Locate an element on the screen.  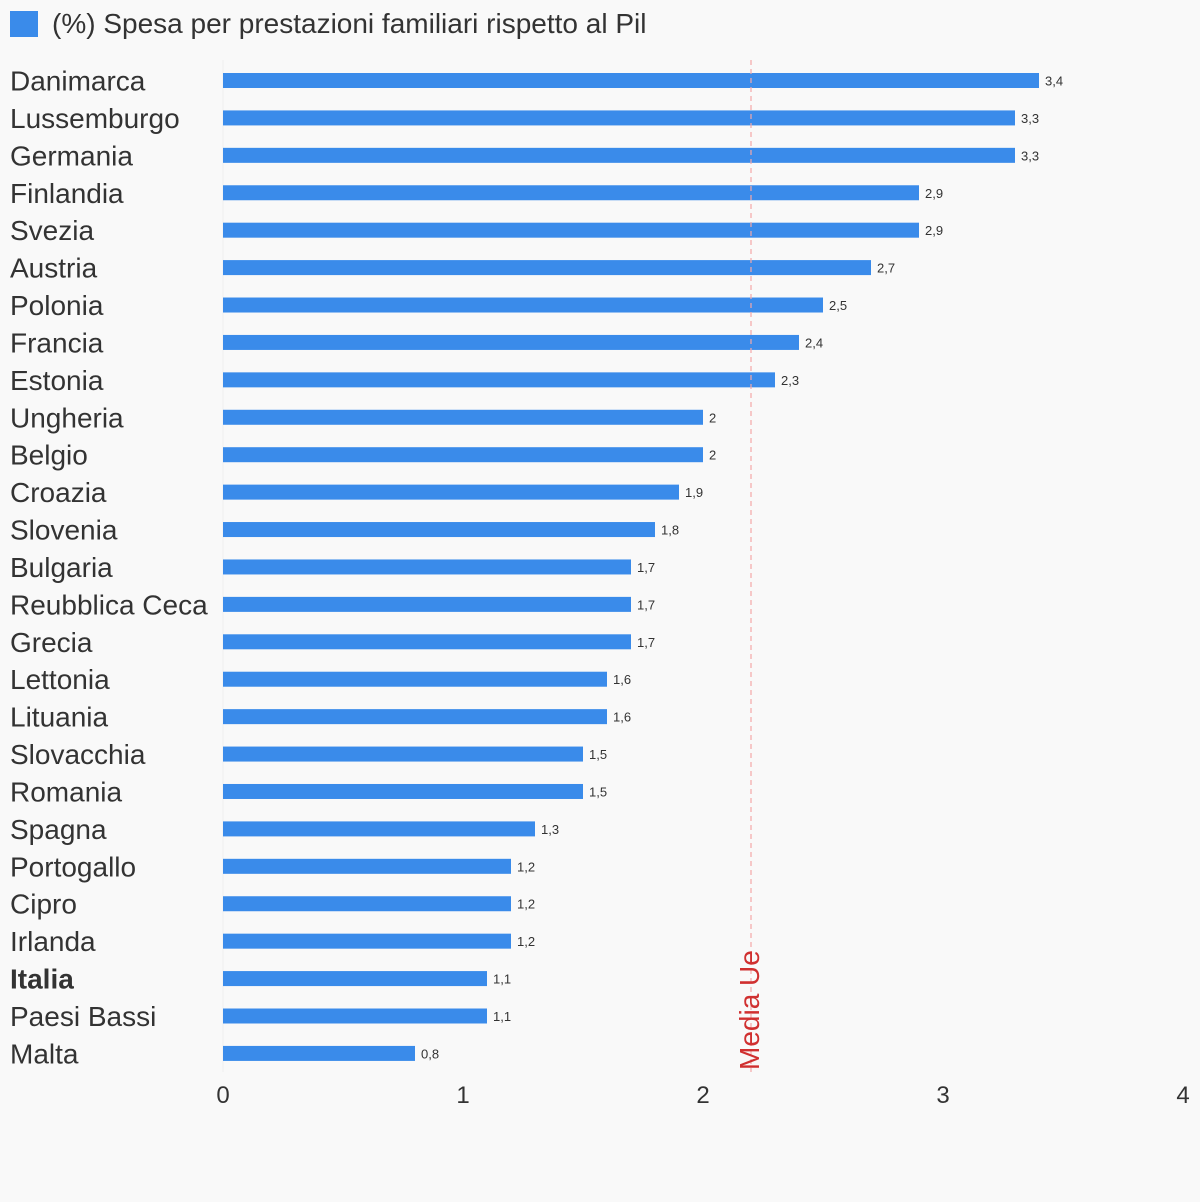
category-label: Slovacchia is located at coordinates (78, 754).